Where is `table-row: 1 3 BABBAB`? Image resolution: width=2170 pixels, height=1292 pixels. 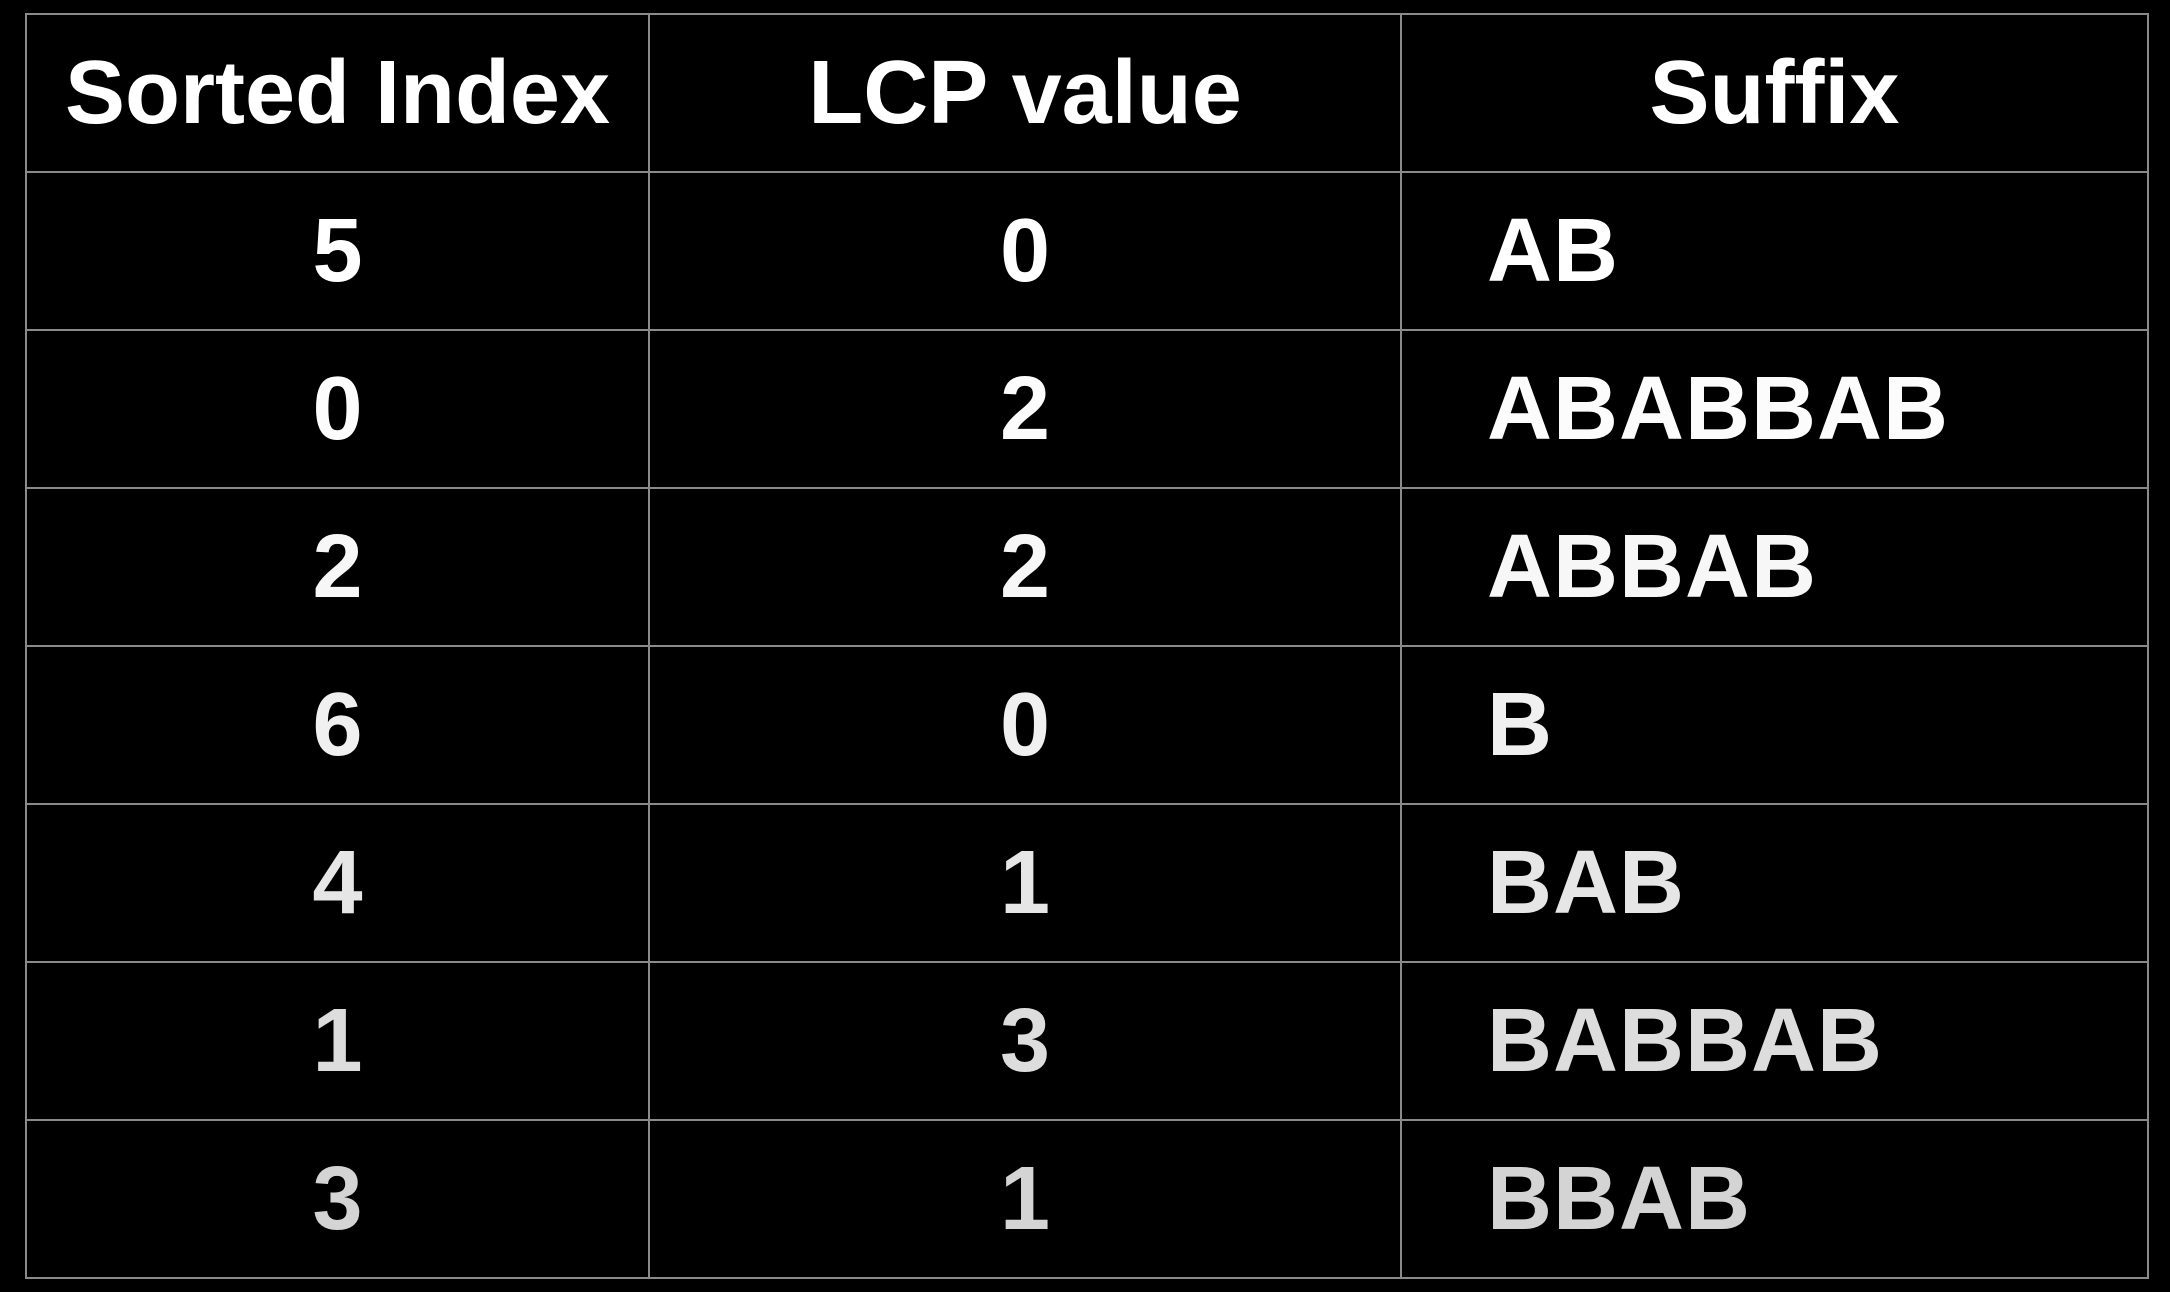
table-row: 1 3 BABBAB is located at coordinates (1087, 1041).